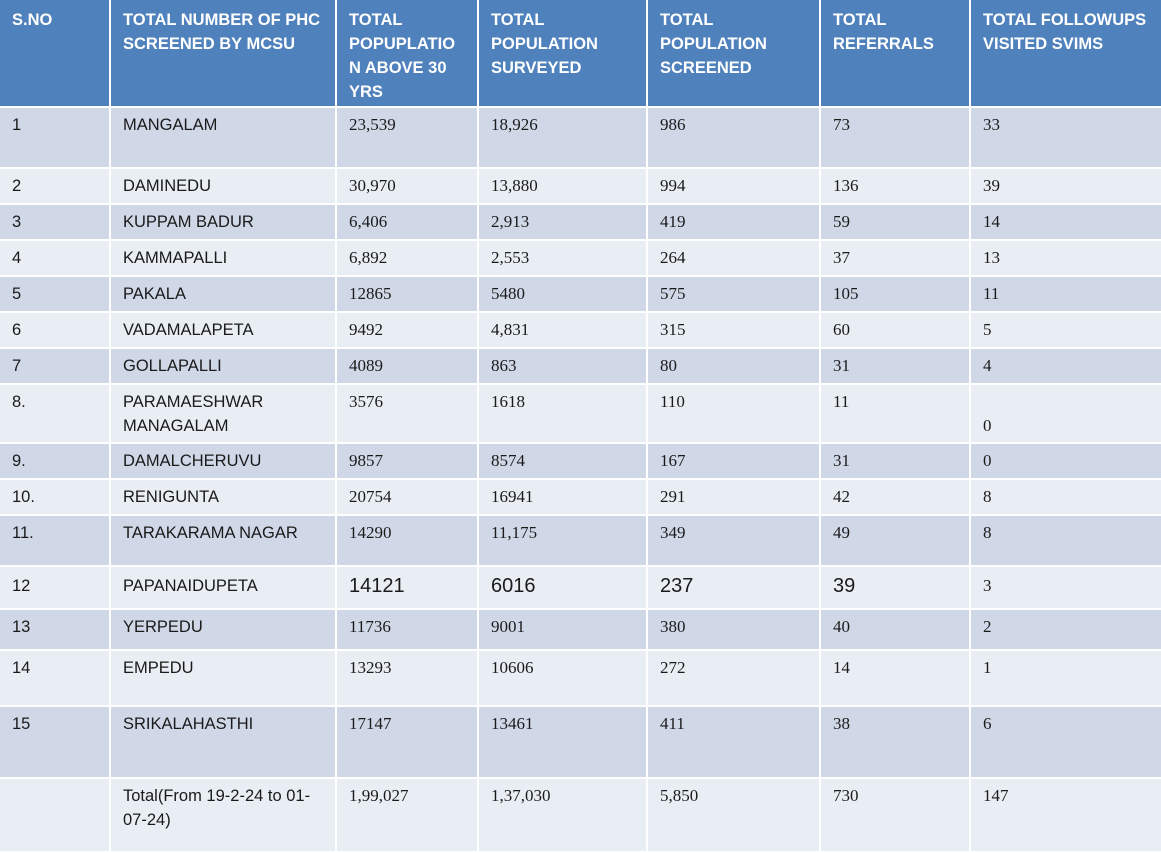  I want to click on cell-screened: 349, so click(734, 541).